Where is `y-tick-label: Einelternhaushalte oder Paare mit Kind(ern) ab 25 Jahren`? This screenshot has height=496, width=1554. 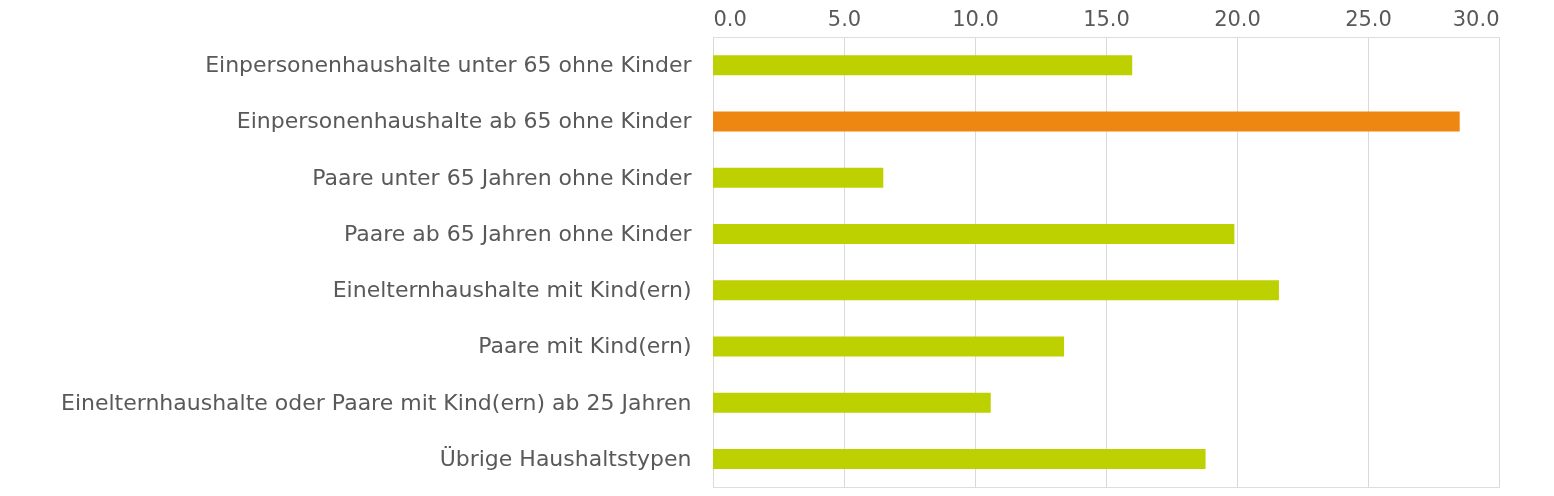 y-tick-label: Einelternhaushalte oder Paare mit Kind(ern) ab 25 Jahren is located at coordinates (376, 402).